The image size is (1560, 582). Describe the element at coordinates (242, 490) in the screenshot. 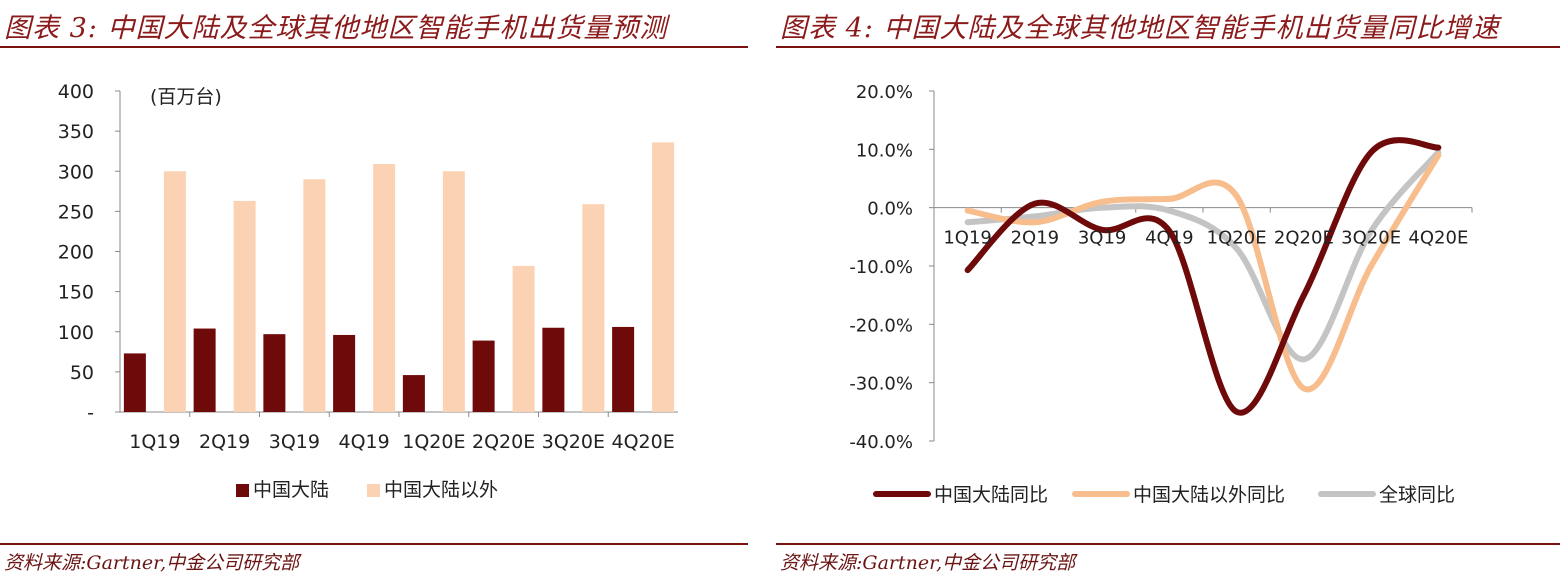

I see `legend-swatch-china` at that location.